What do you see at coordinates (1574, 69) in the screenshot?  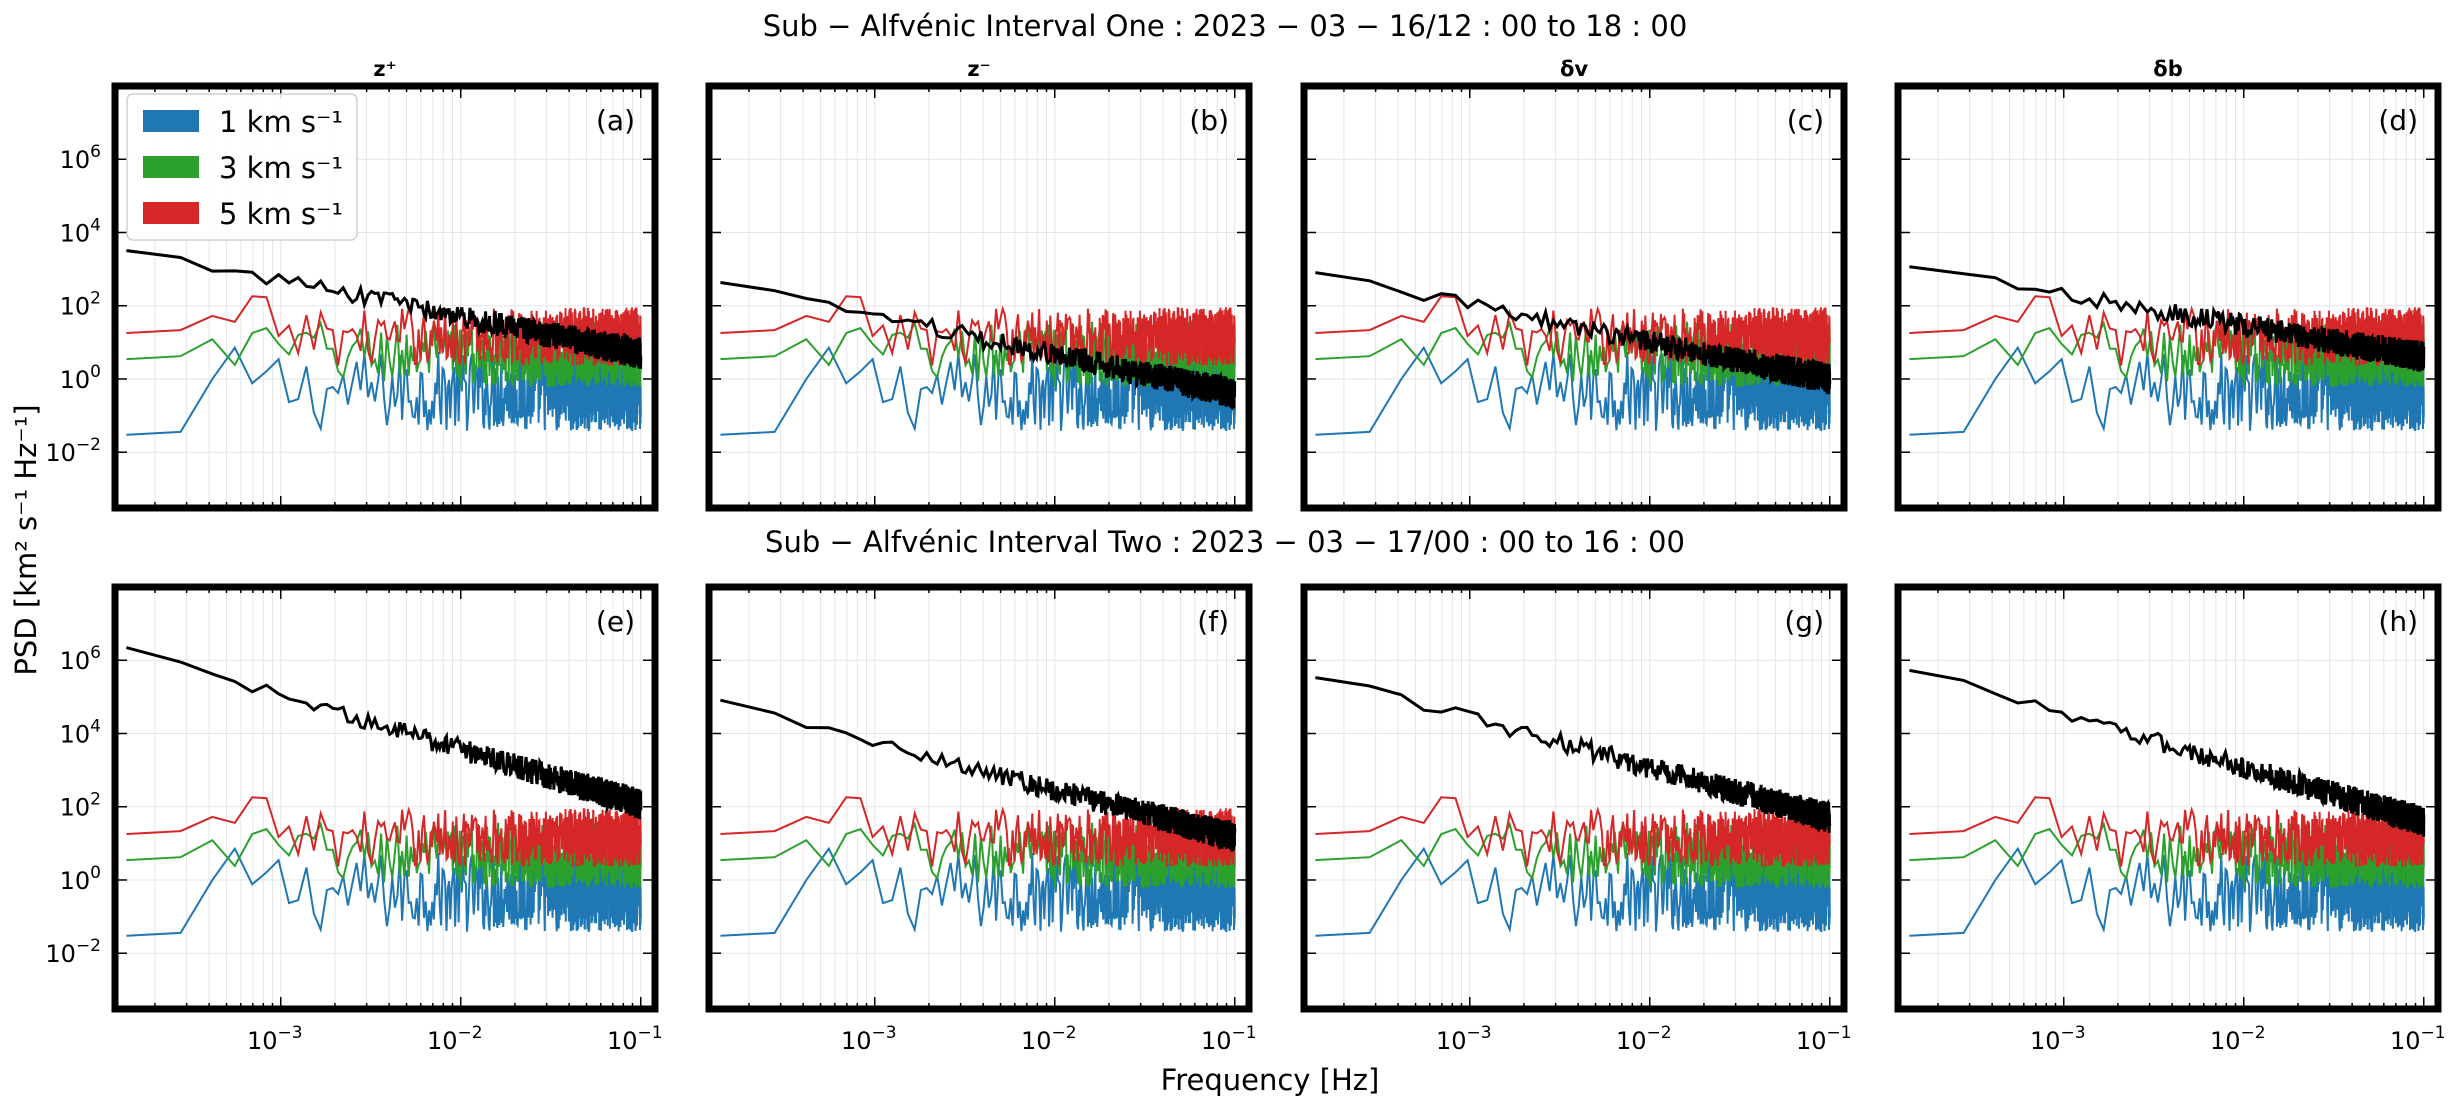 I see `panel-title: δv` at bounding box center [1574, 69].